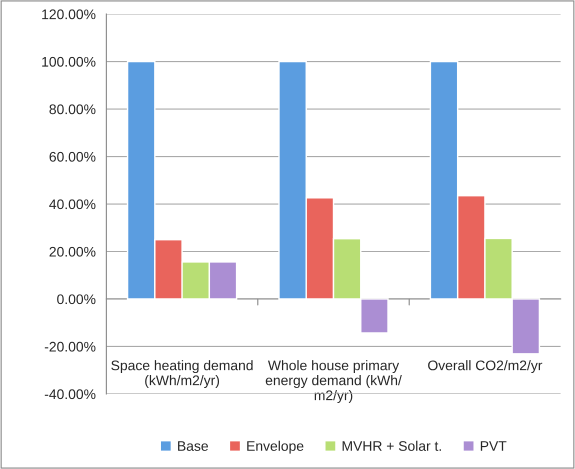 The height and width of the screenshot is (469, 575). I want to click on y-tick-label: 100.00%, so click(69, 61).